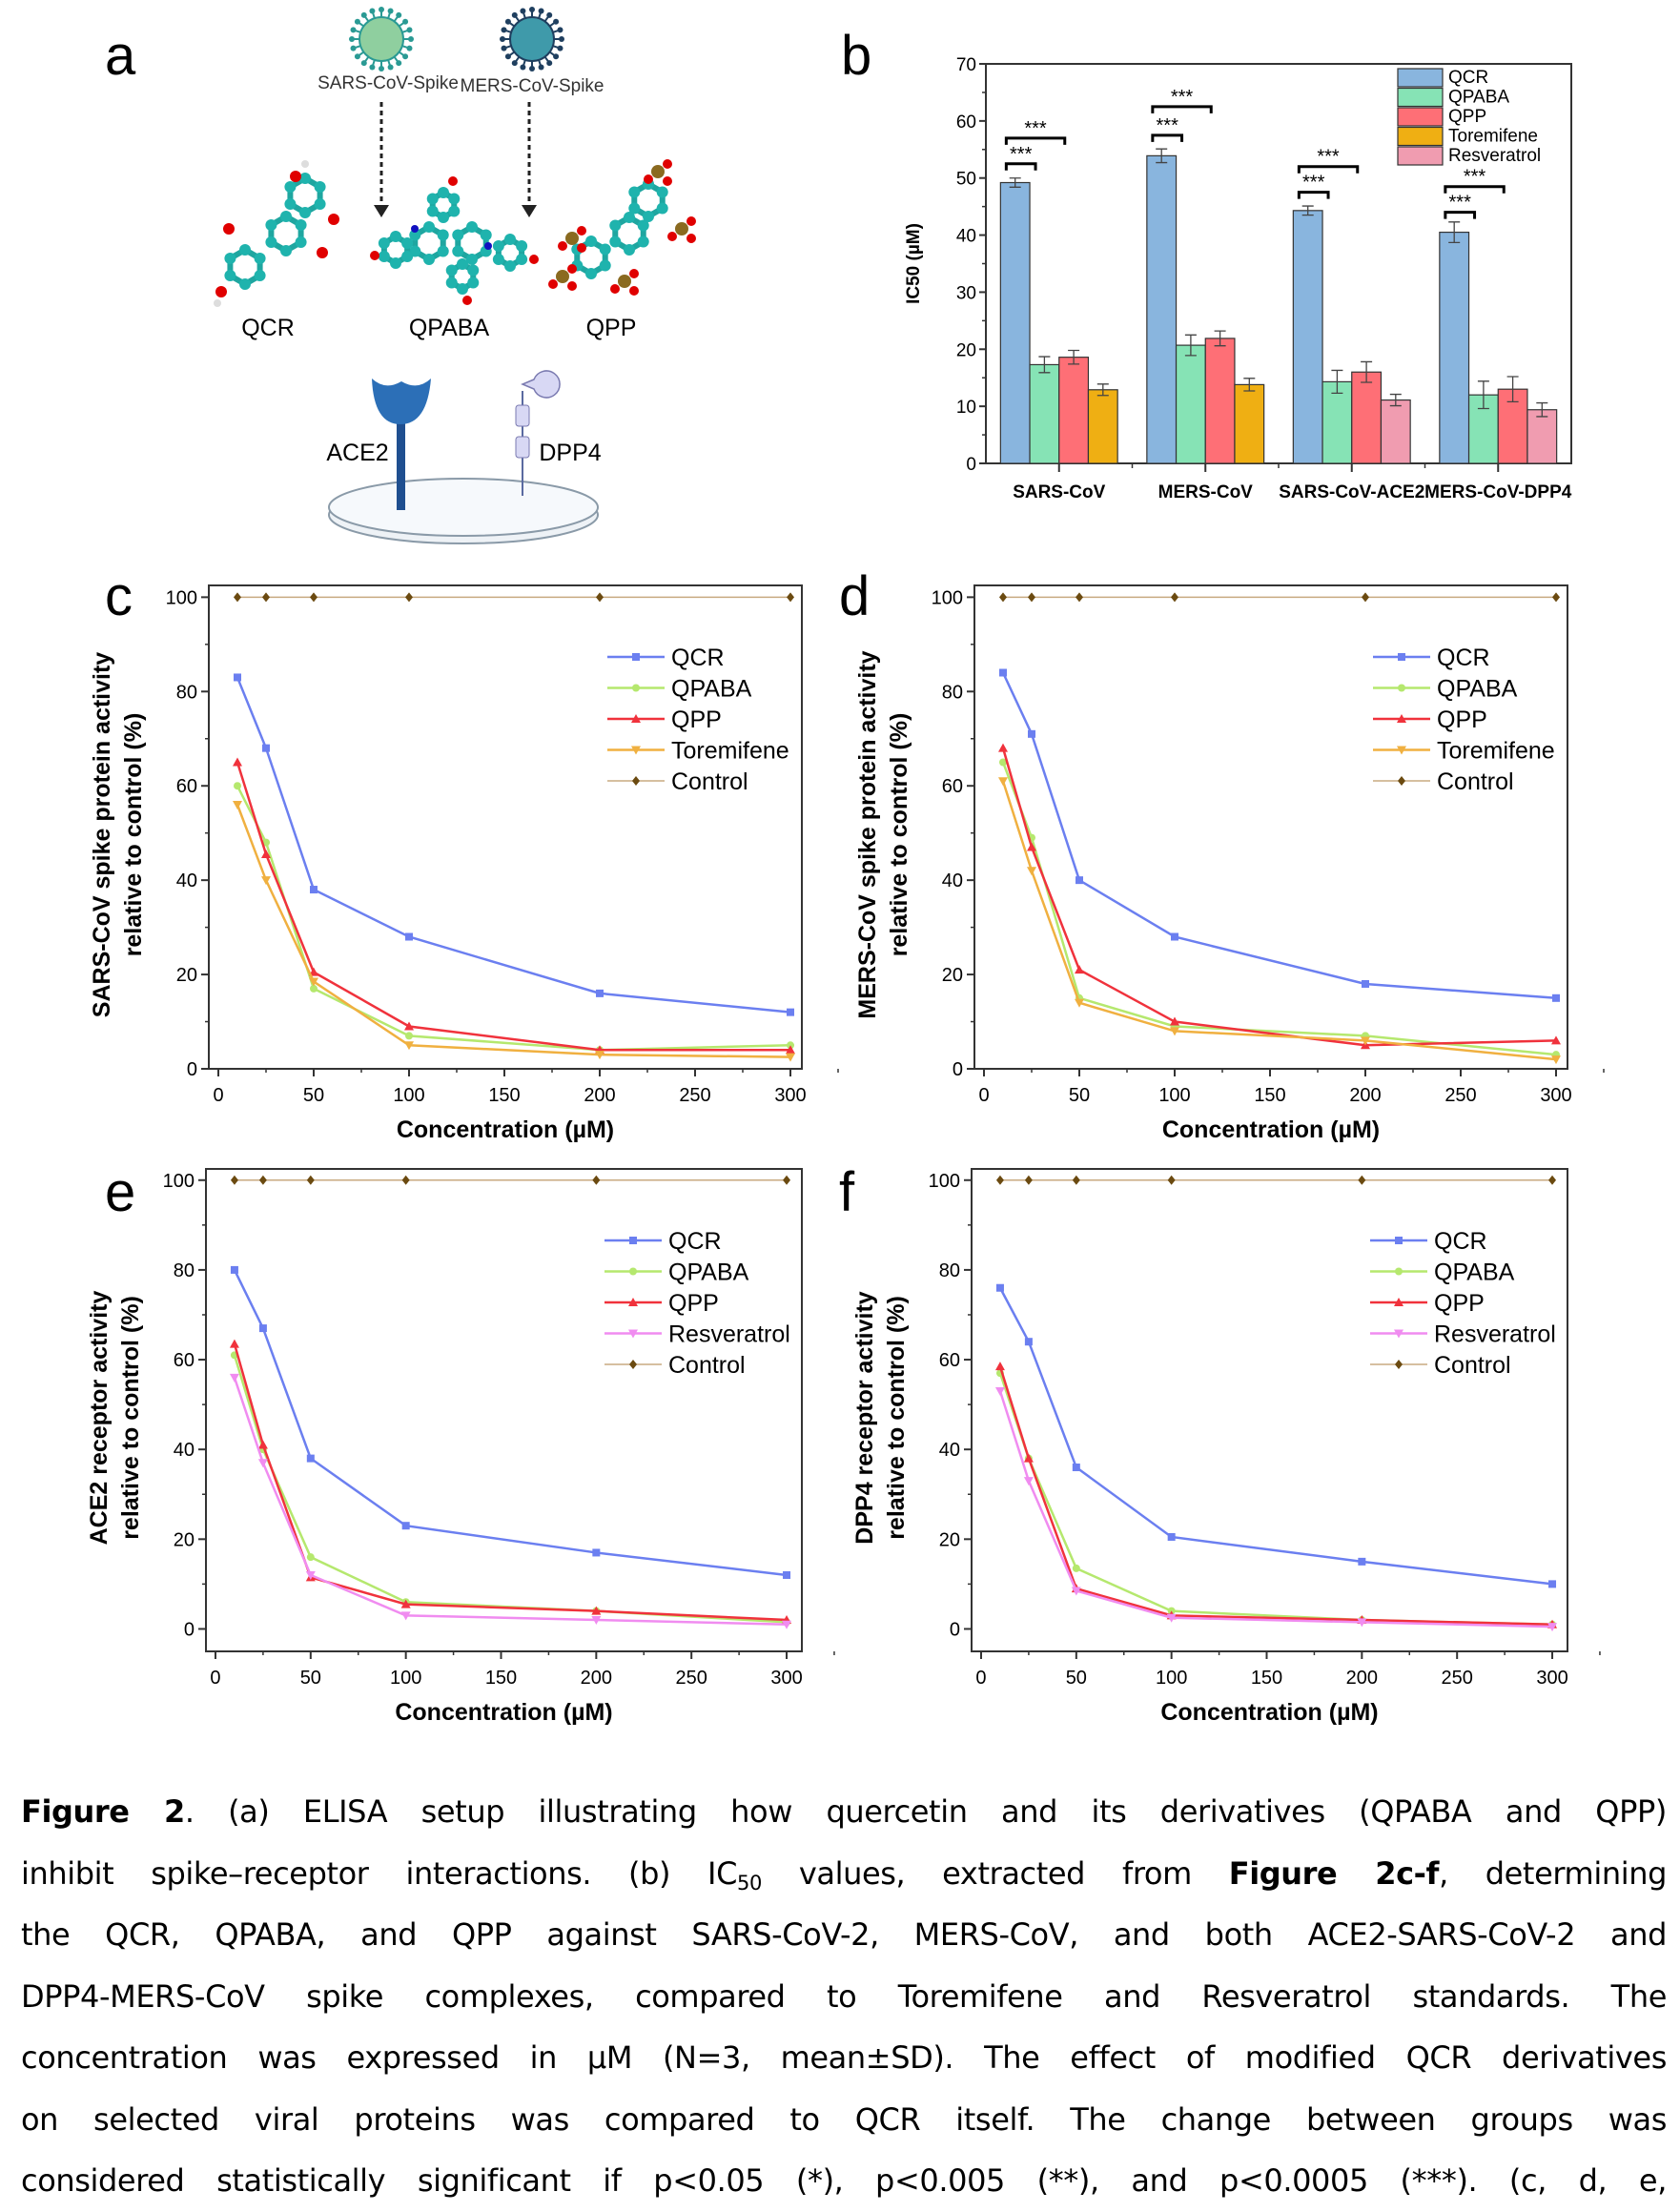 The image size is (1680, 2212). I want to click on y-tick-label: 40, so click(184, 1450).